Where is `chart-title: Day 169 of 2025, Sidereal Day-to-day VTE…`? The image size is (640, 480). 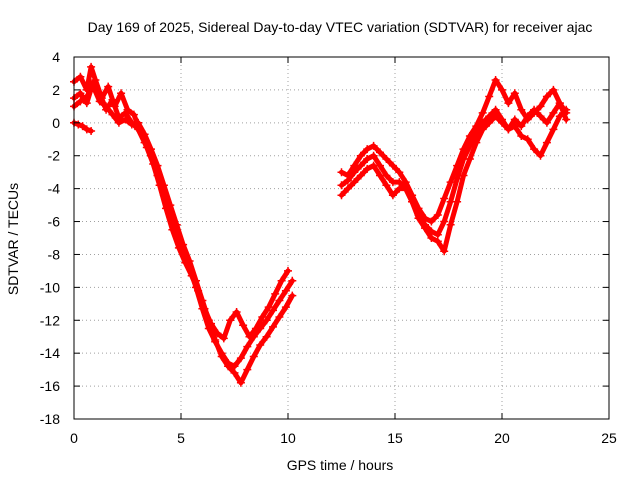 chart-title: Day 169 of 2025, Sidereal Day-to-day VTE… is located at coordinates (340, 27).